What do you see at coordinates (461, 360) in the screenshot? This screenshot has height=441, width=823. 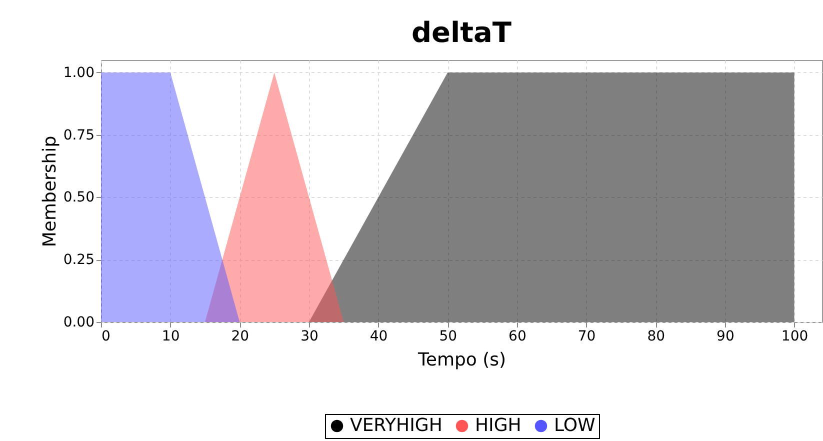 I see `x-axis-title: Tempo (s)` at bounding box center [461, 360].